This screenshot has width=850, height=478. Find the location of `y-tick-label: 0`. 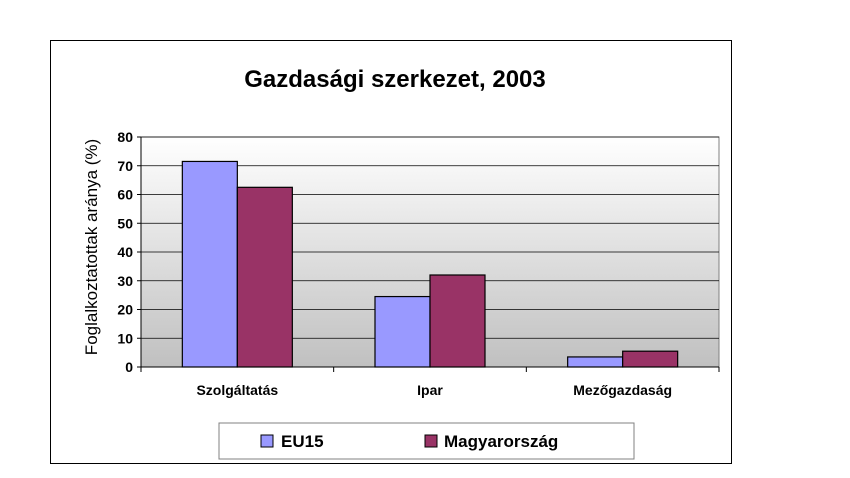

y-tick-label: 0 is located at coordinates (129, 367).